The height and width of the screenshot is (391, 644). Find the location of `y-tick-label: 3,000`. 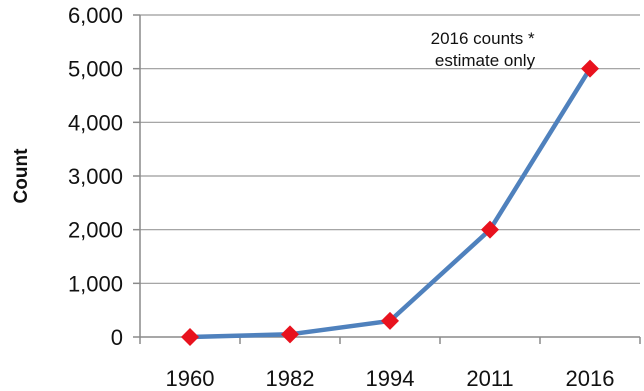

y-tick-label: 3,000 is located at coordinates (95, 176).